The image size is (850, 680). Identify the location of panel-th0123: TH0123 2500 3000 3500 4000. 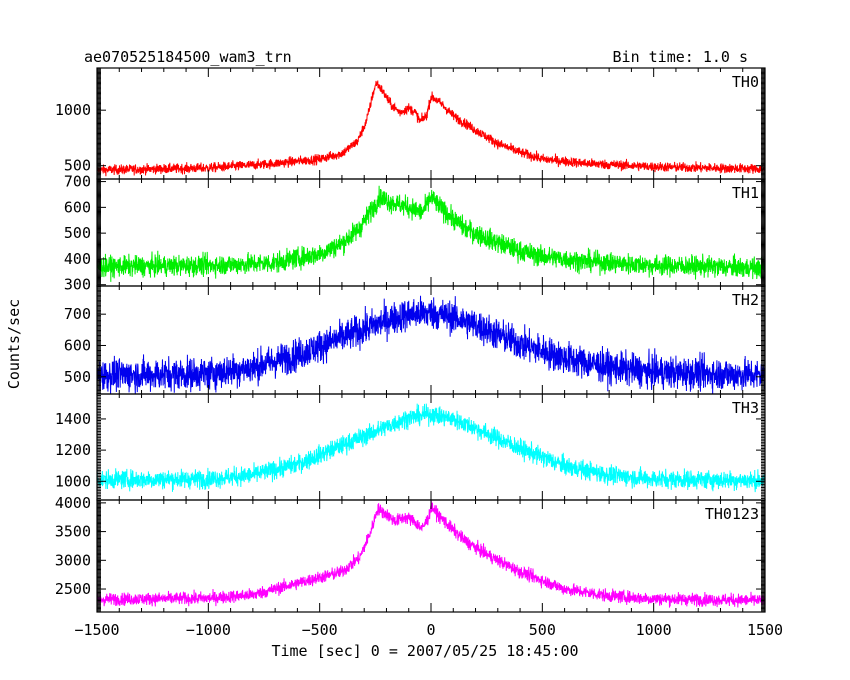
(410, 553).